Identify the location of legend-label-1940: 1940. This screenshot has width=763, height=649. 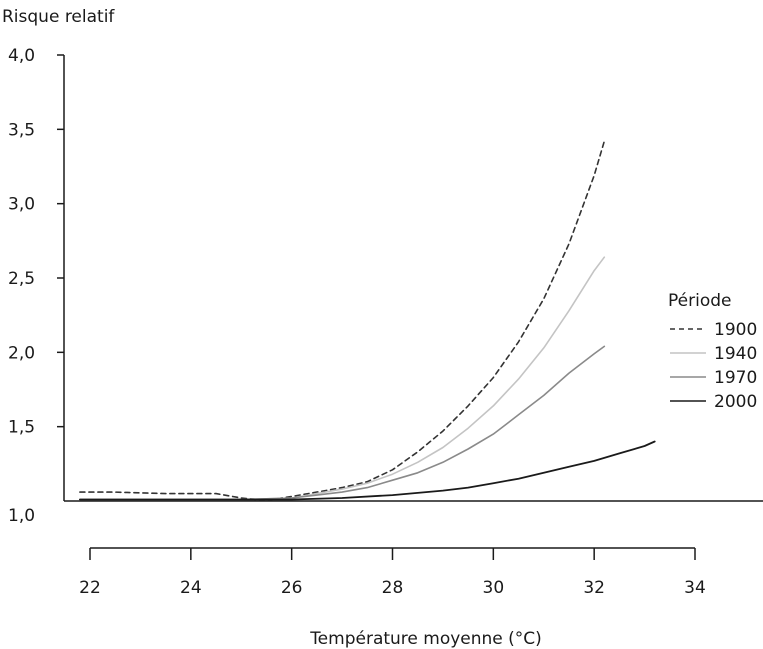
(735, 354).